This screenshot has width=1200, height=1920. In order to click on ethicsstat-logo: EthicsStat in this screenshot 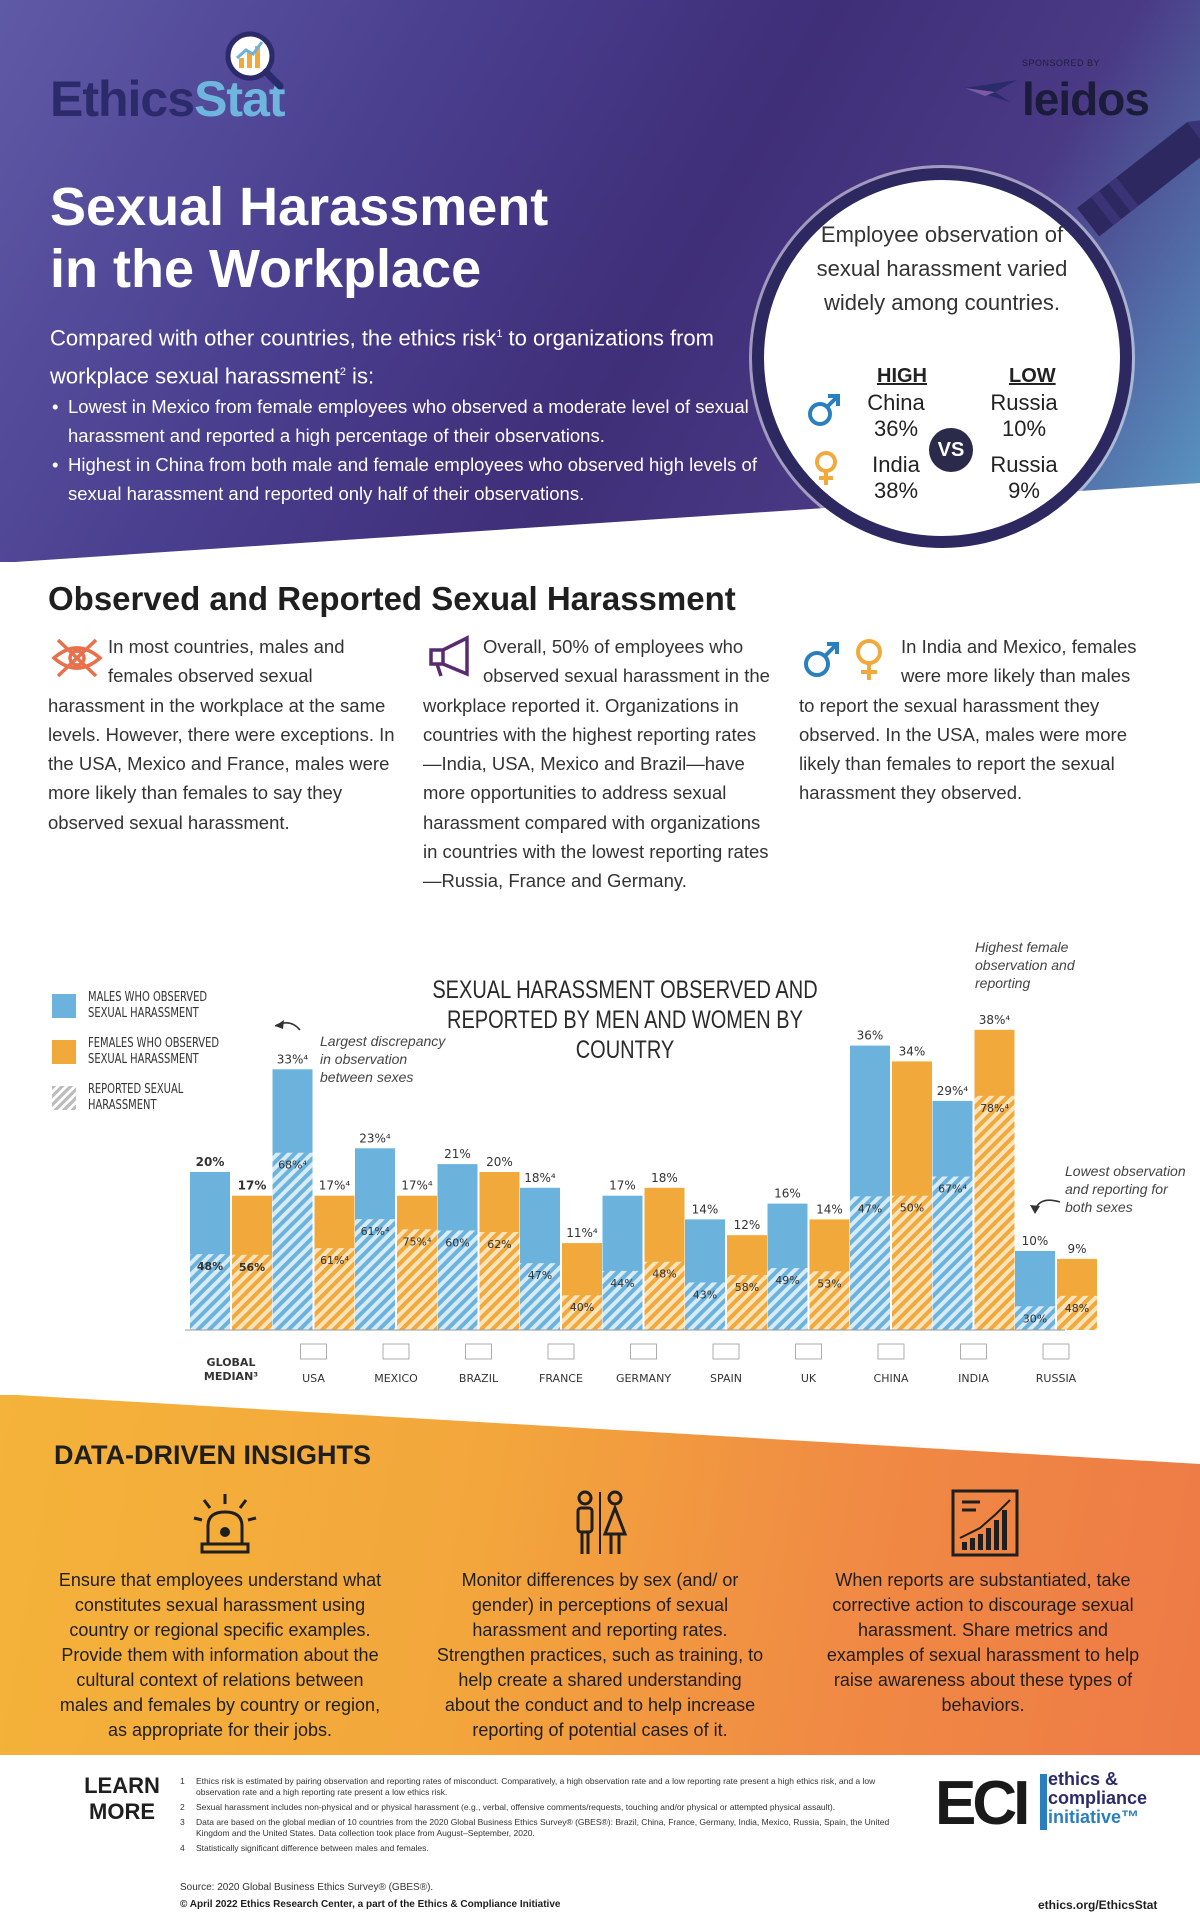, I will do `click(168, 99)`.